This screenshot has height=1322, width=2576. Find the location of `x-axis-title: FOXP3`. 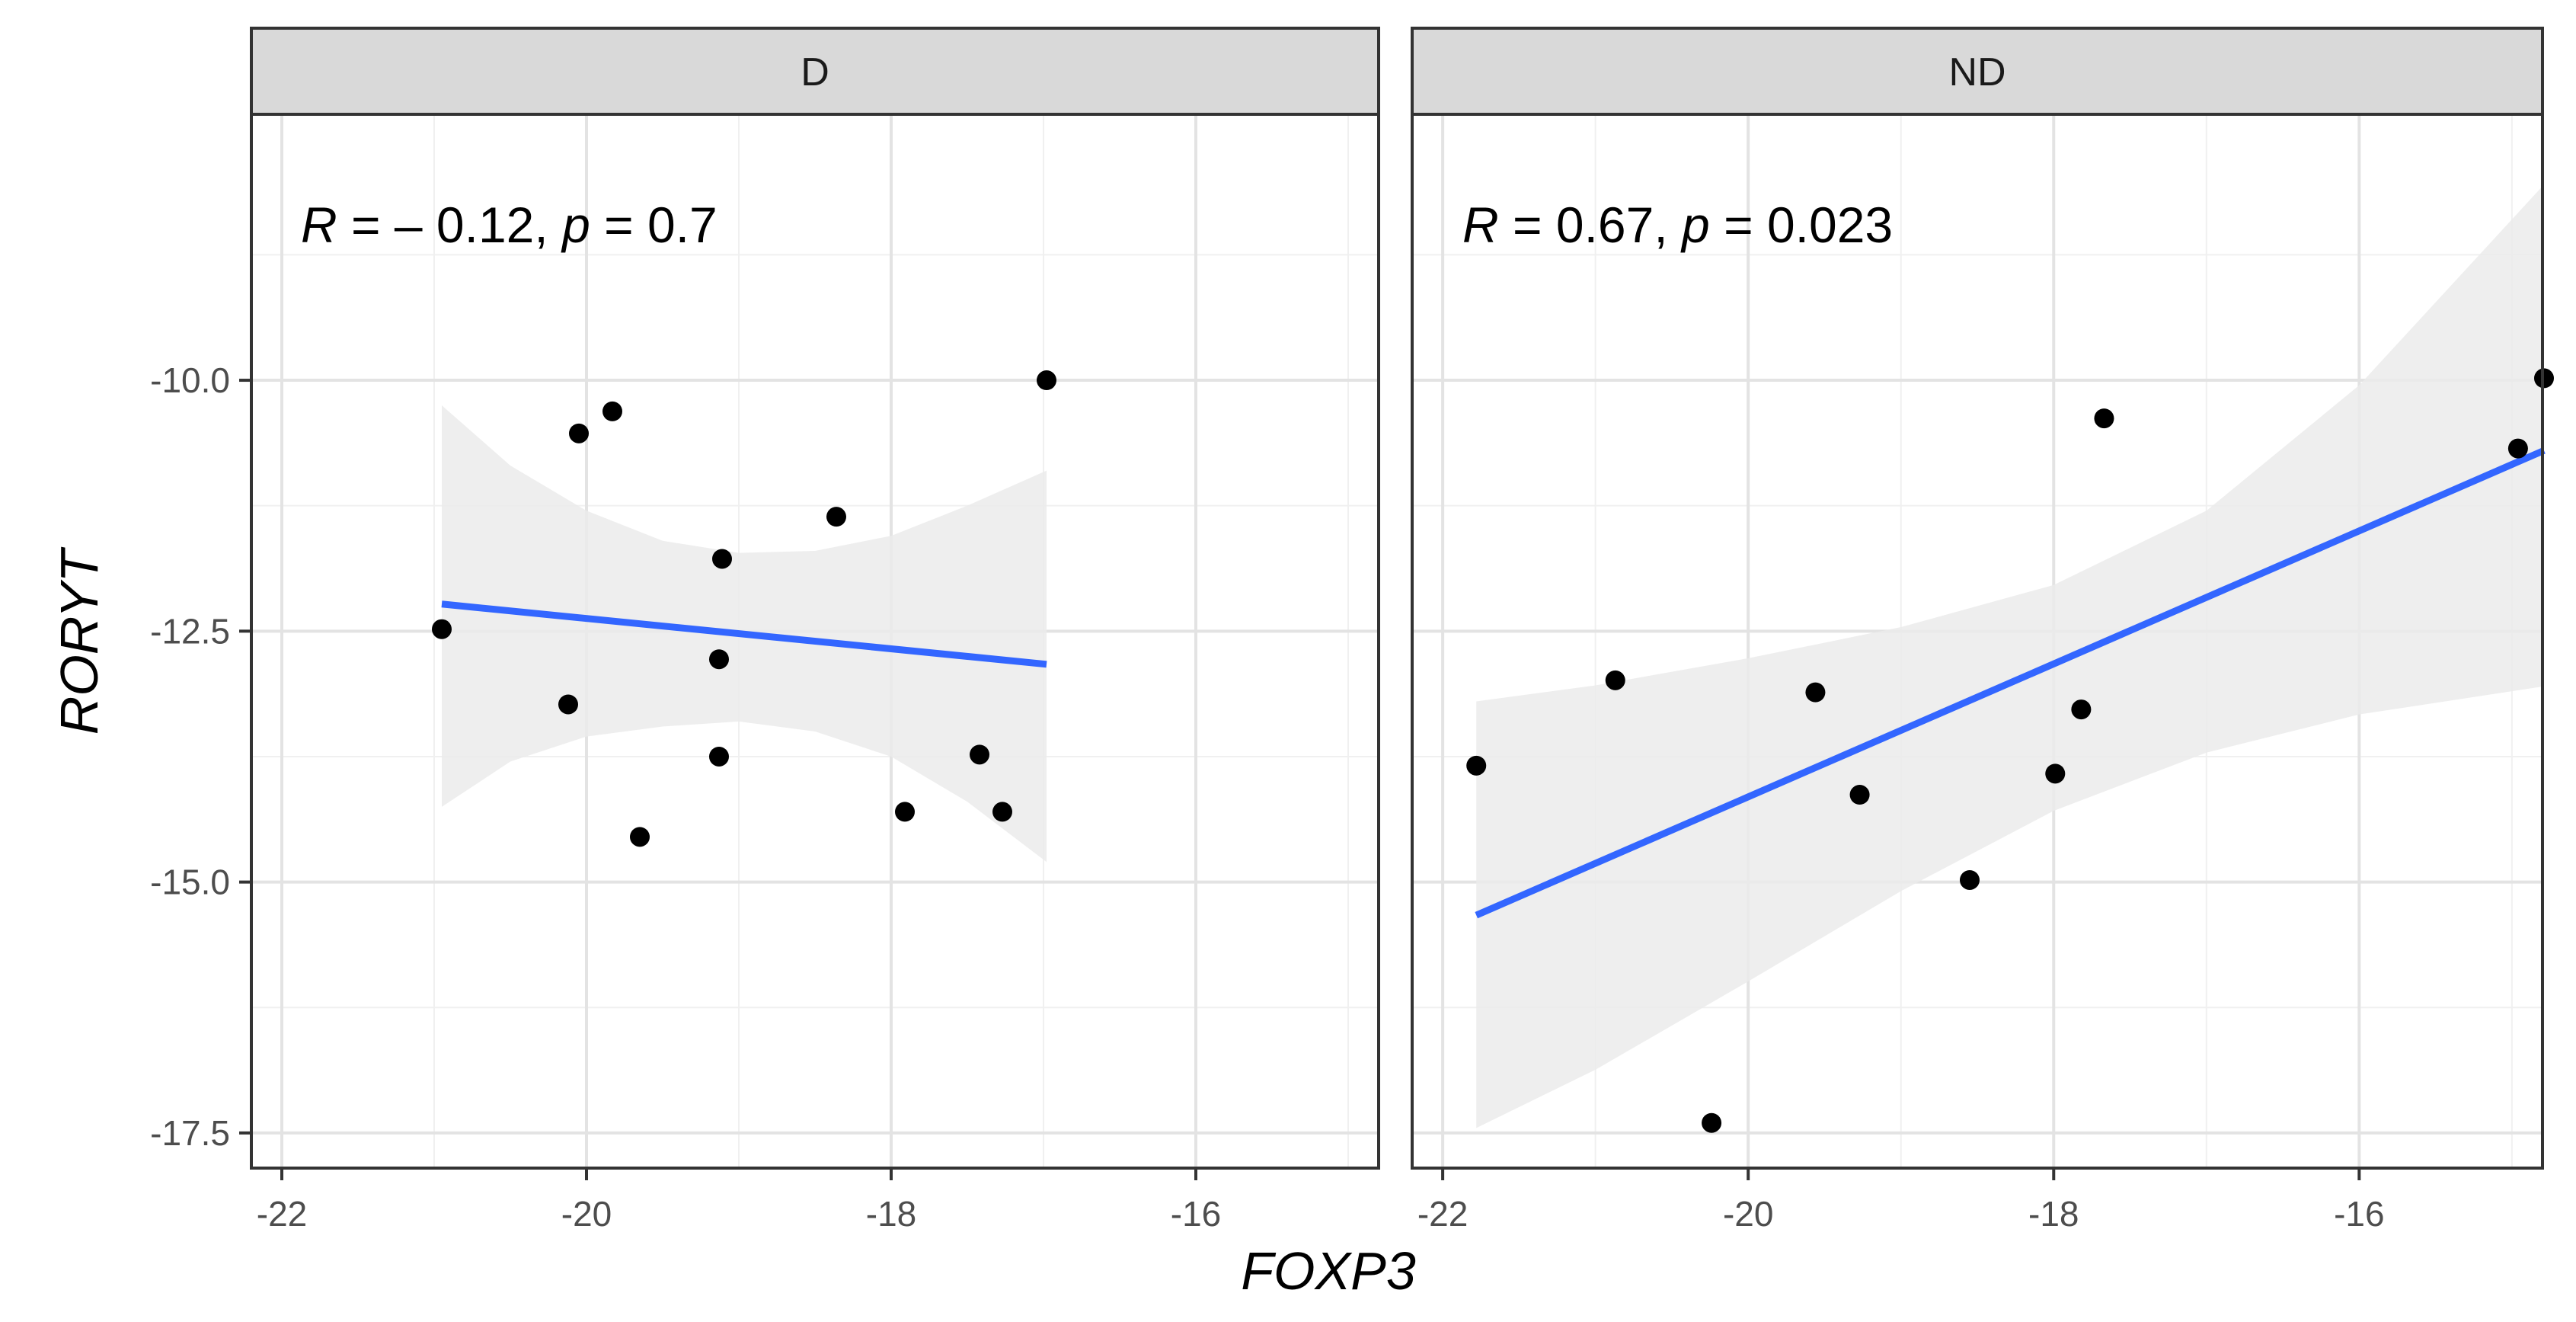

x-axis-title: FOXP3 is located at coordinates (1329, 1271).